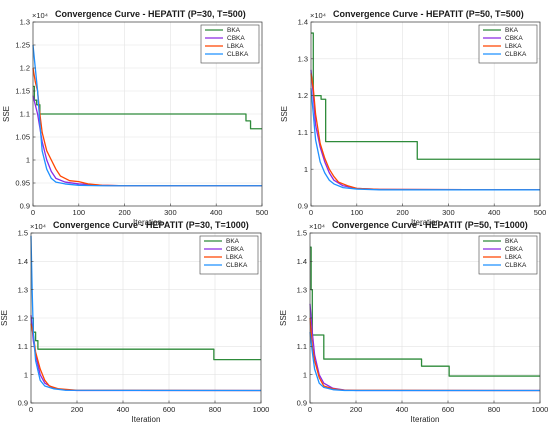 The width and height of the screenshot is (550, 427). Describe the element at coordinates (22, 137) in the screenshot. I see `y-tick-label: 1.05` at that location.